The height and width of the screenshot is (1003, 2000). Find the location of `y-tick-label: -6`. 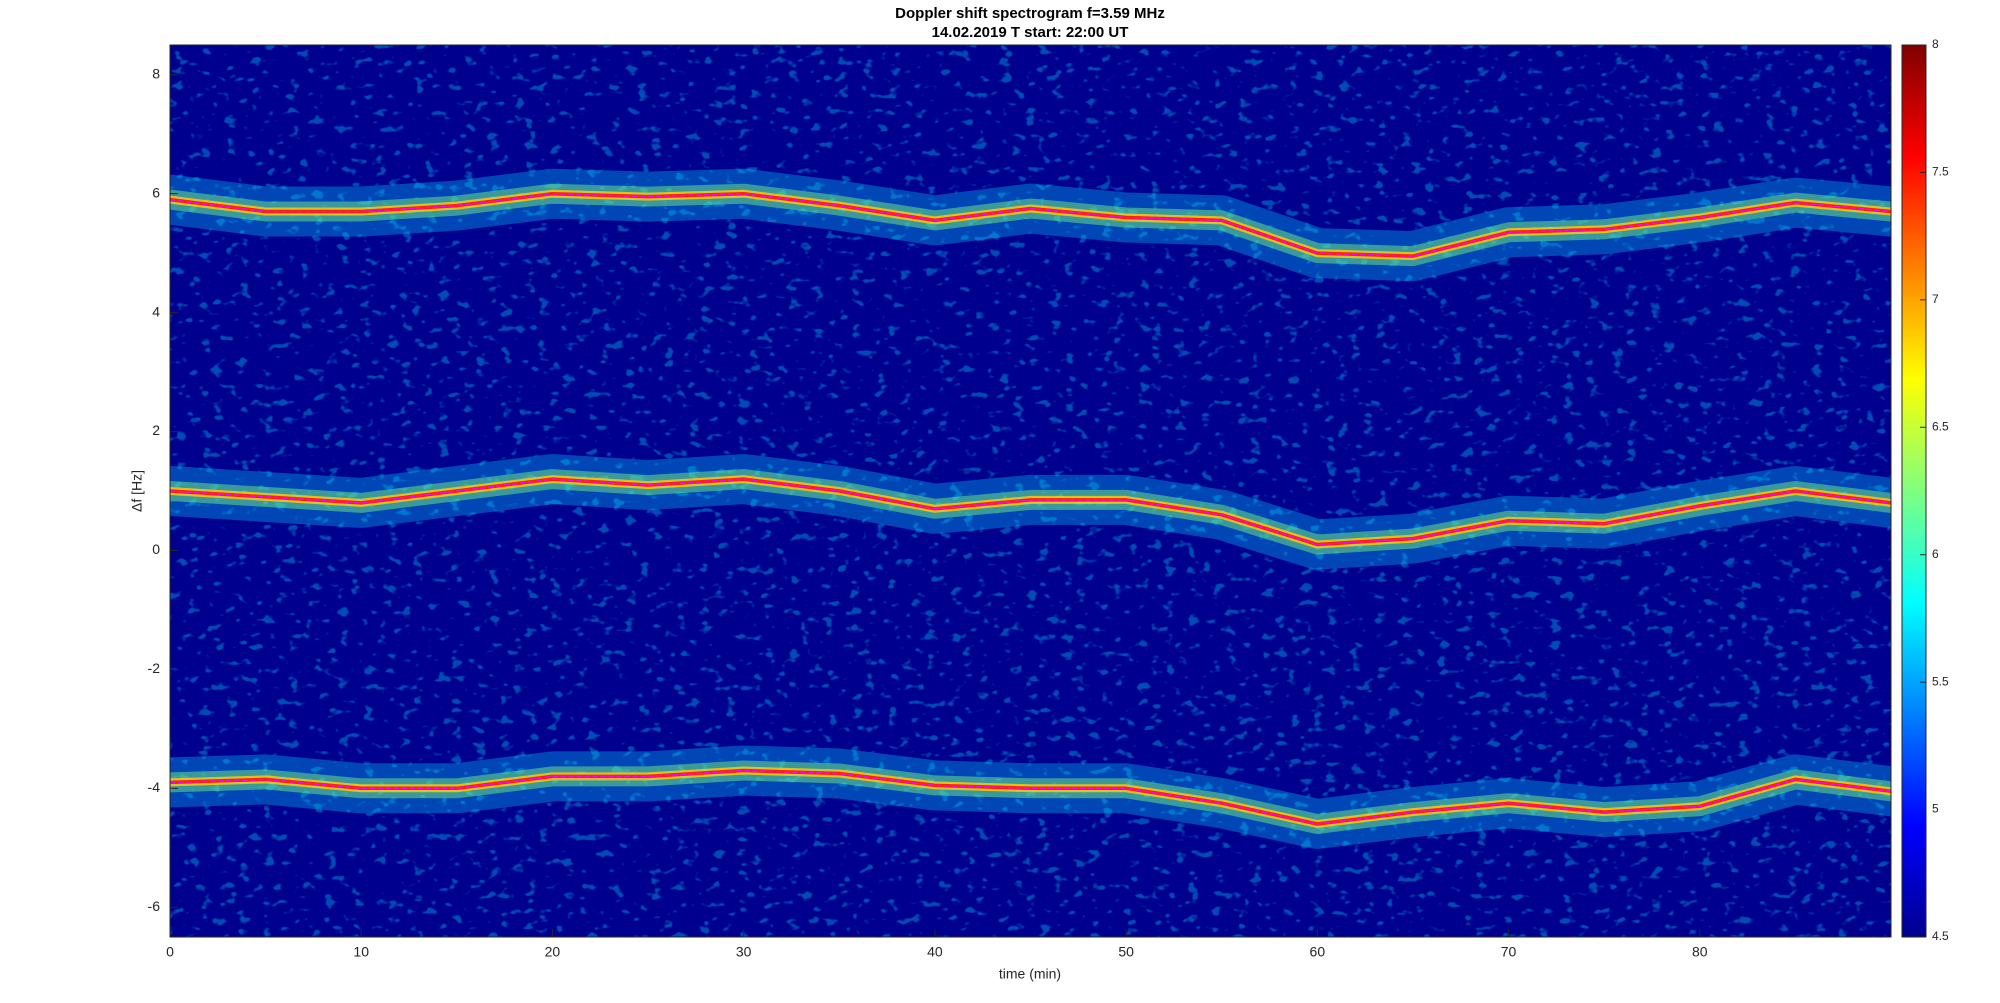

y-tick-label: -6 is located at coordinates (154, 906).